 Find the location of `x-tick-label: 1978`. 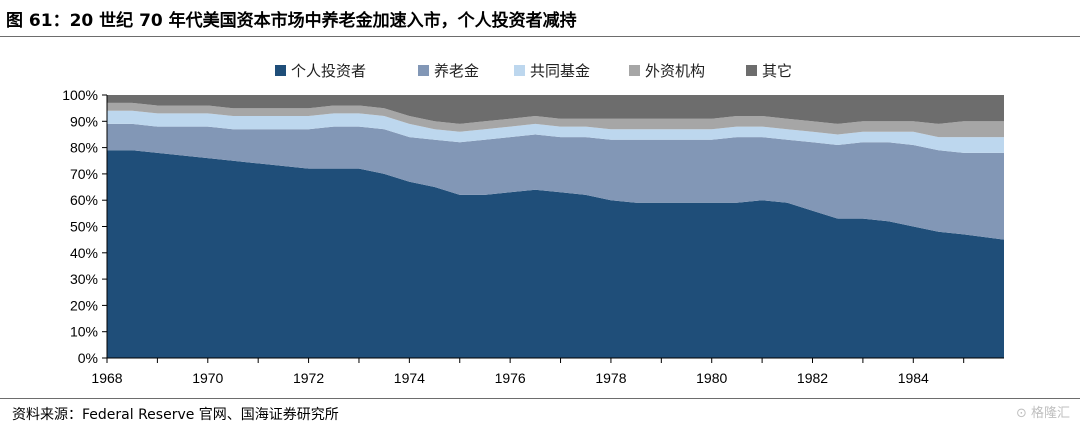

x-tick-label: 1978 is located at coordinates (610, 378).